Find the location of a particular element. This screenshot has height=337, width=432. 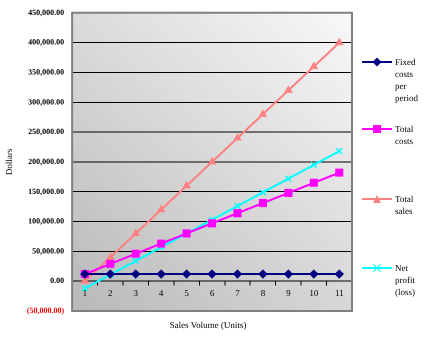

x-axis-title: Sales Volume (Units) is located at coordinates (208, 325).